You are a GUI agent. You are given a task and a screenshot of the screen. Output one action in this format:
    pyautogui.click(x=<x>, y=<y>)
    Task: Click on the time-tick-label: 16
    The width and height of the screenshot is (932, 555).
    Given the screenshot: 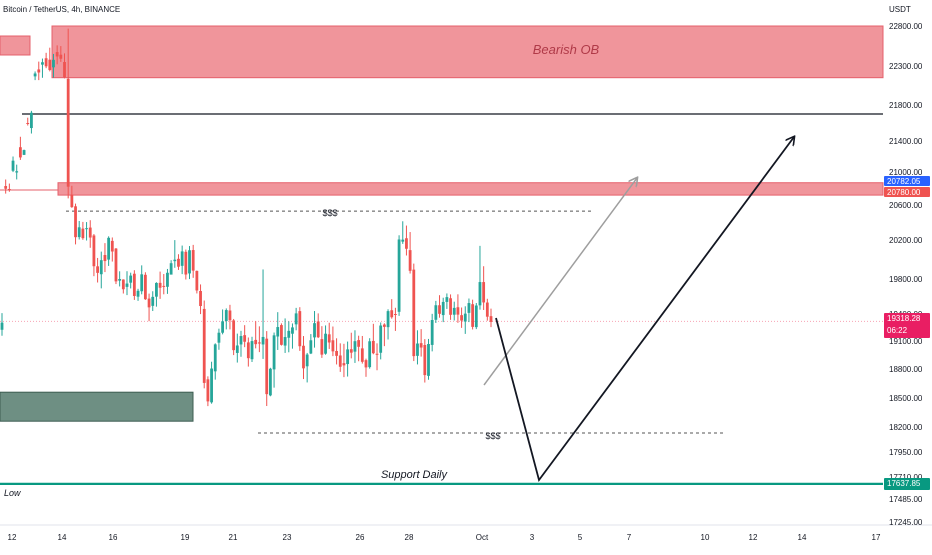 What is the action you would take?
    pyautogui.click(x=113, y=537)
    